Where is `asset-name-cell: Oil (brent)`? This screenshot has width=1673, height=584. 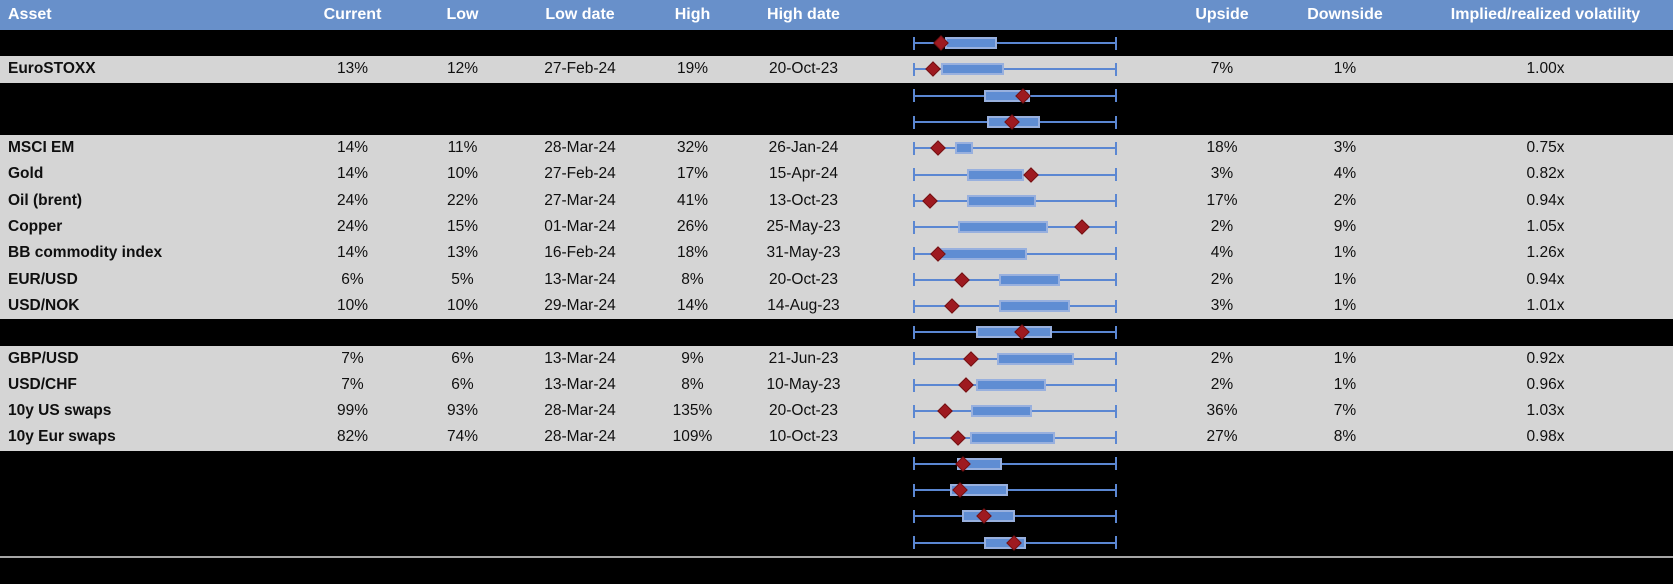 asset-name-cell: Oil (brent) is located at coordinates (45, 200).